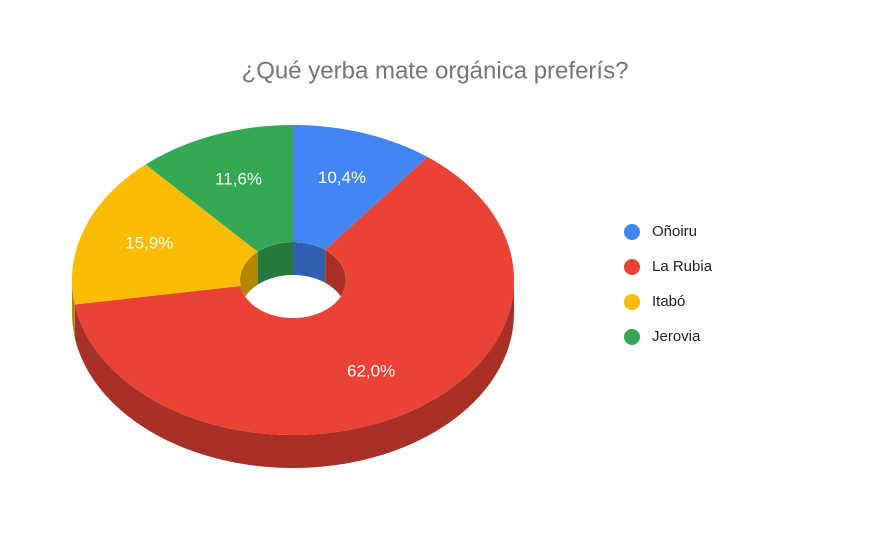  Describe the element at coordinates (668, 301) in the screenshot. I see `legend-label: Itabó` at that location.